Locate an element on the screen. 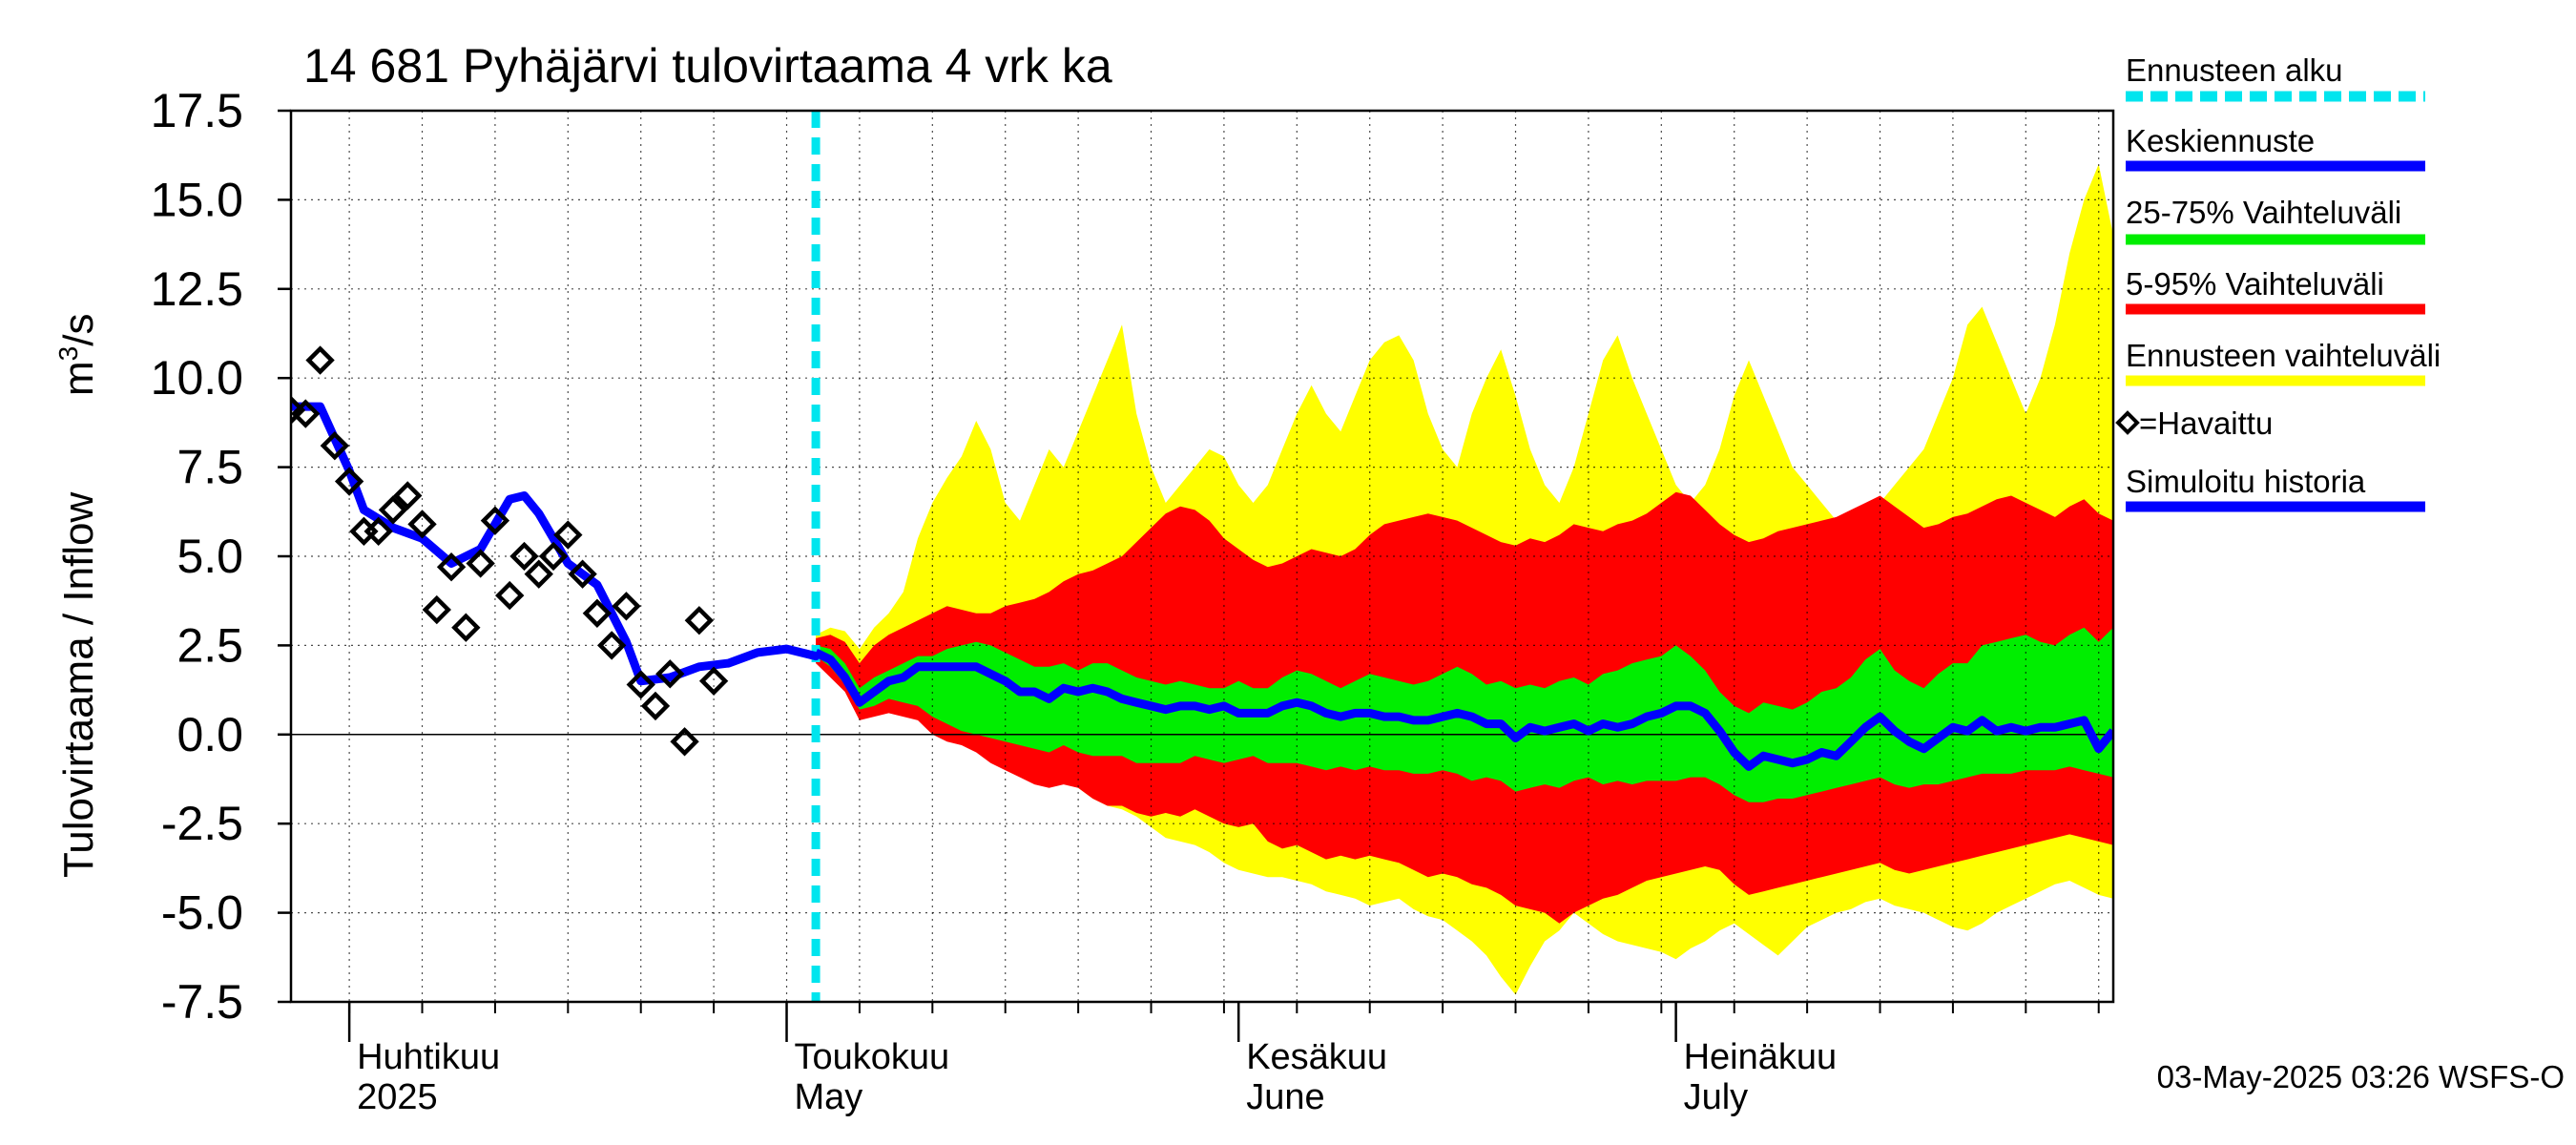 Image resolution: width=2576 pixels, height=1145 pixels. y-tick-label: 12.5 is located at coordinates (197, 289).